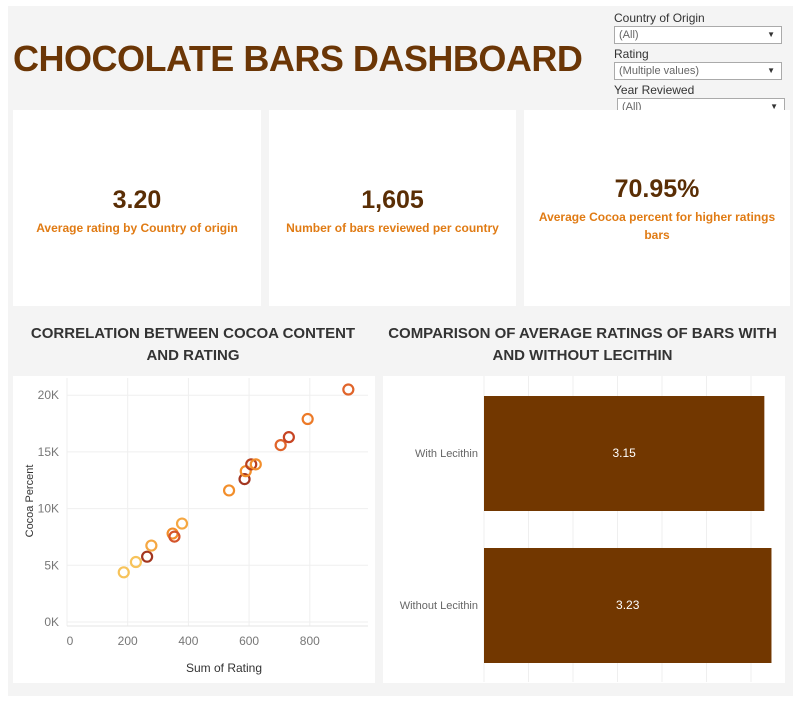 This screenshot has width=793, height=704. Describe the element at coordinates (631, 54) in the screenshot. I see `filter-label-rating: Rating` at that location.